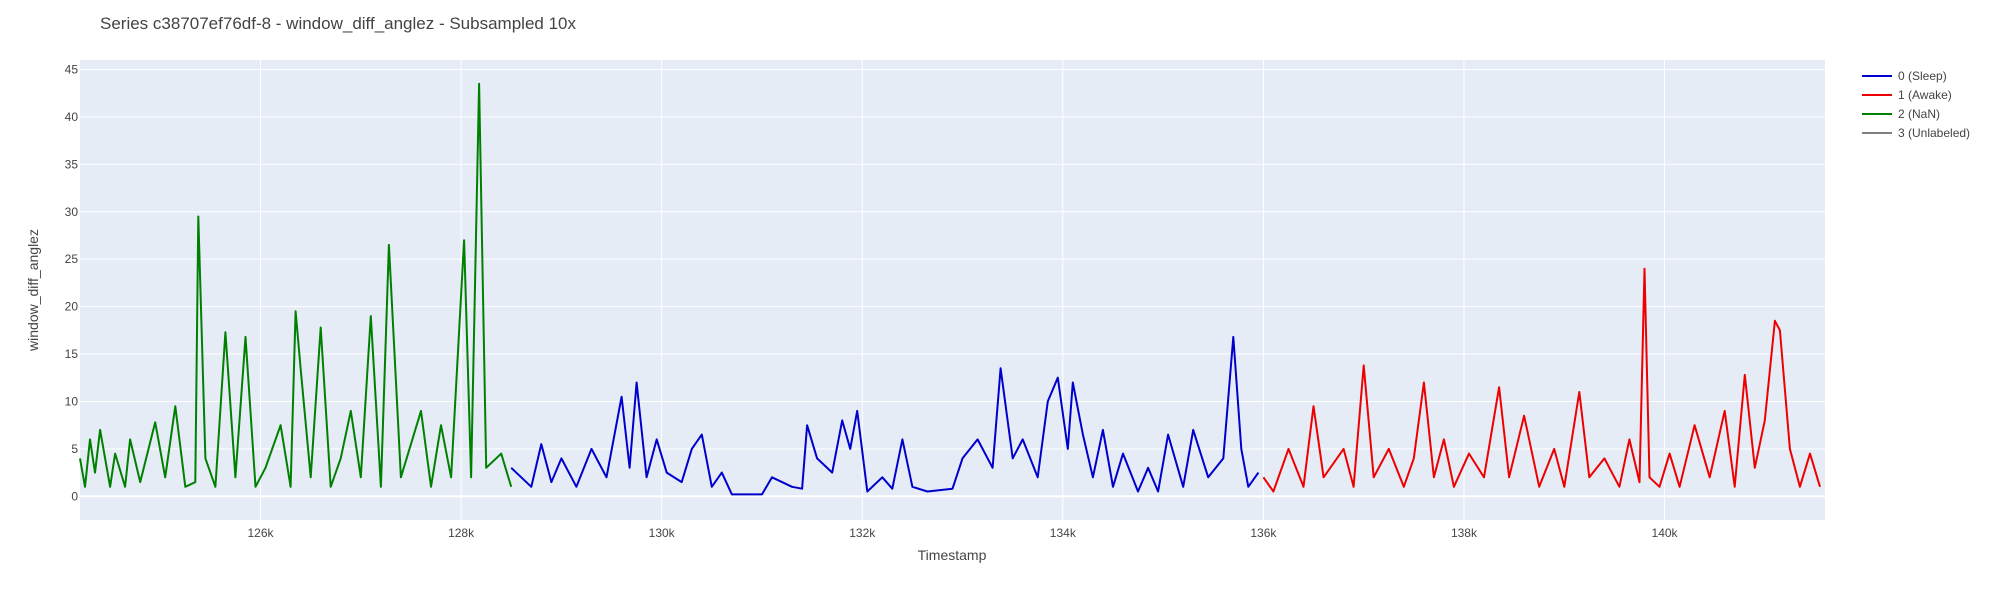  Describe the element at coordinates (1925, 94) in the screenshot. I see `legend-label: 1 (Awake)` at that location.